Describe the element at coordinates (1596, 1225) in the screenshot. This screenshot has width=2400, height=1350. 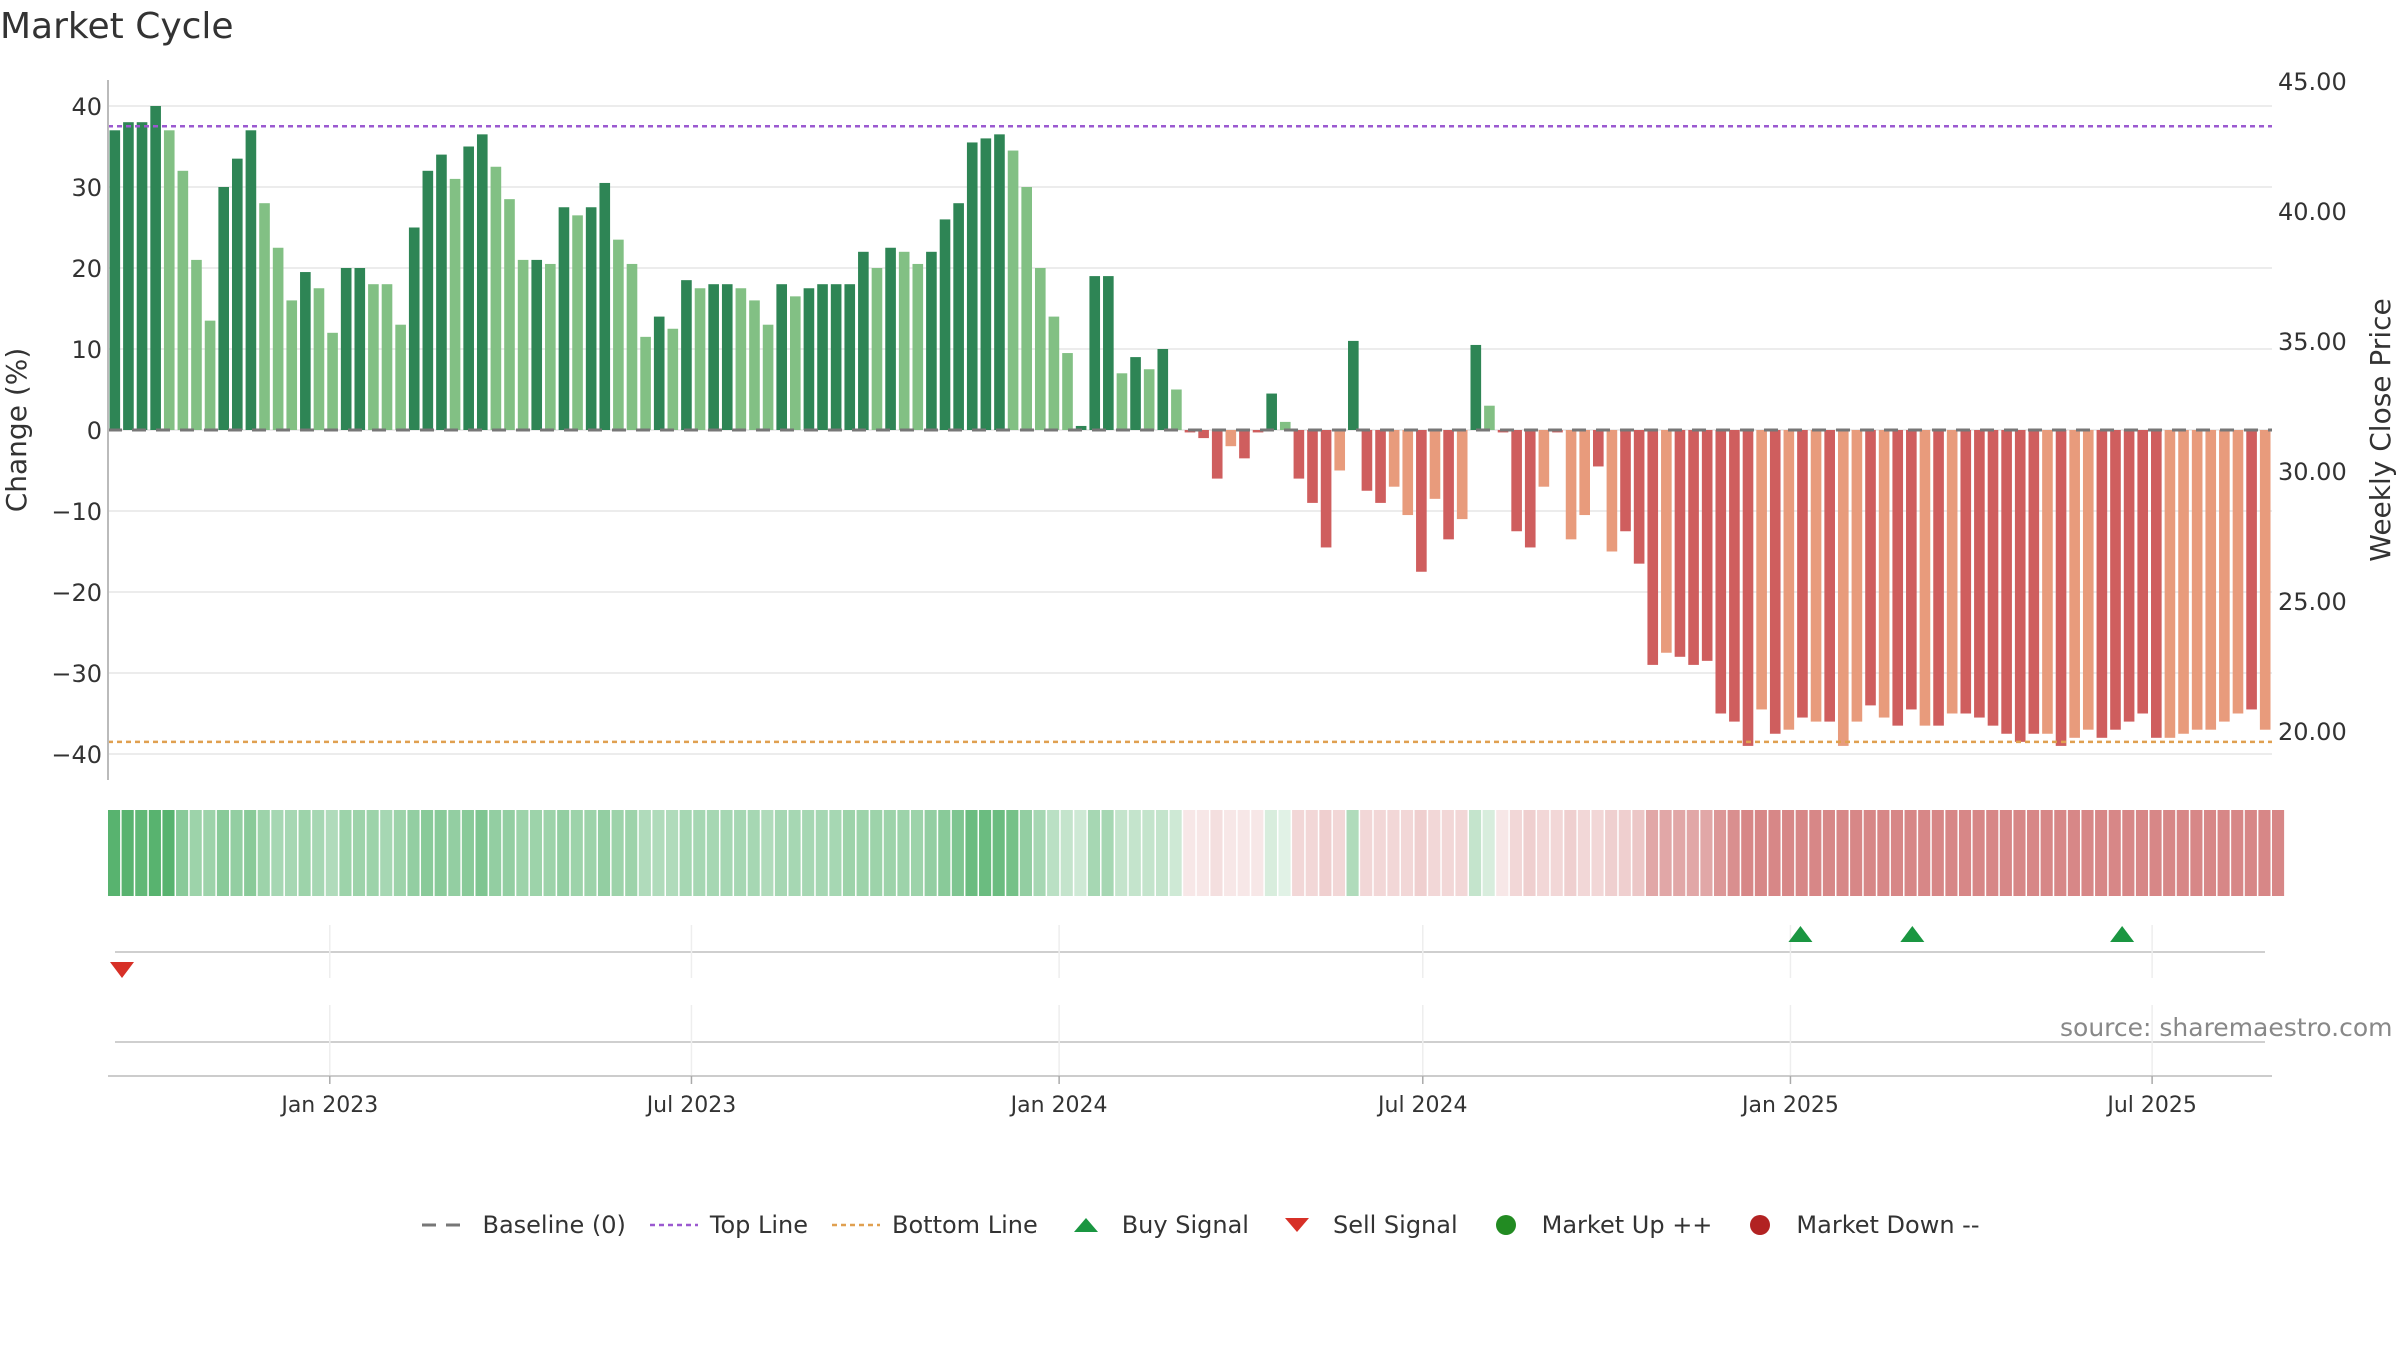
I see `legend-item-up: Market Up ++` at that location.